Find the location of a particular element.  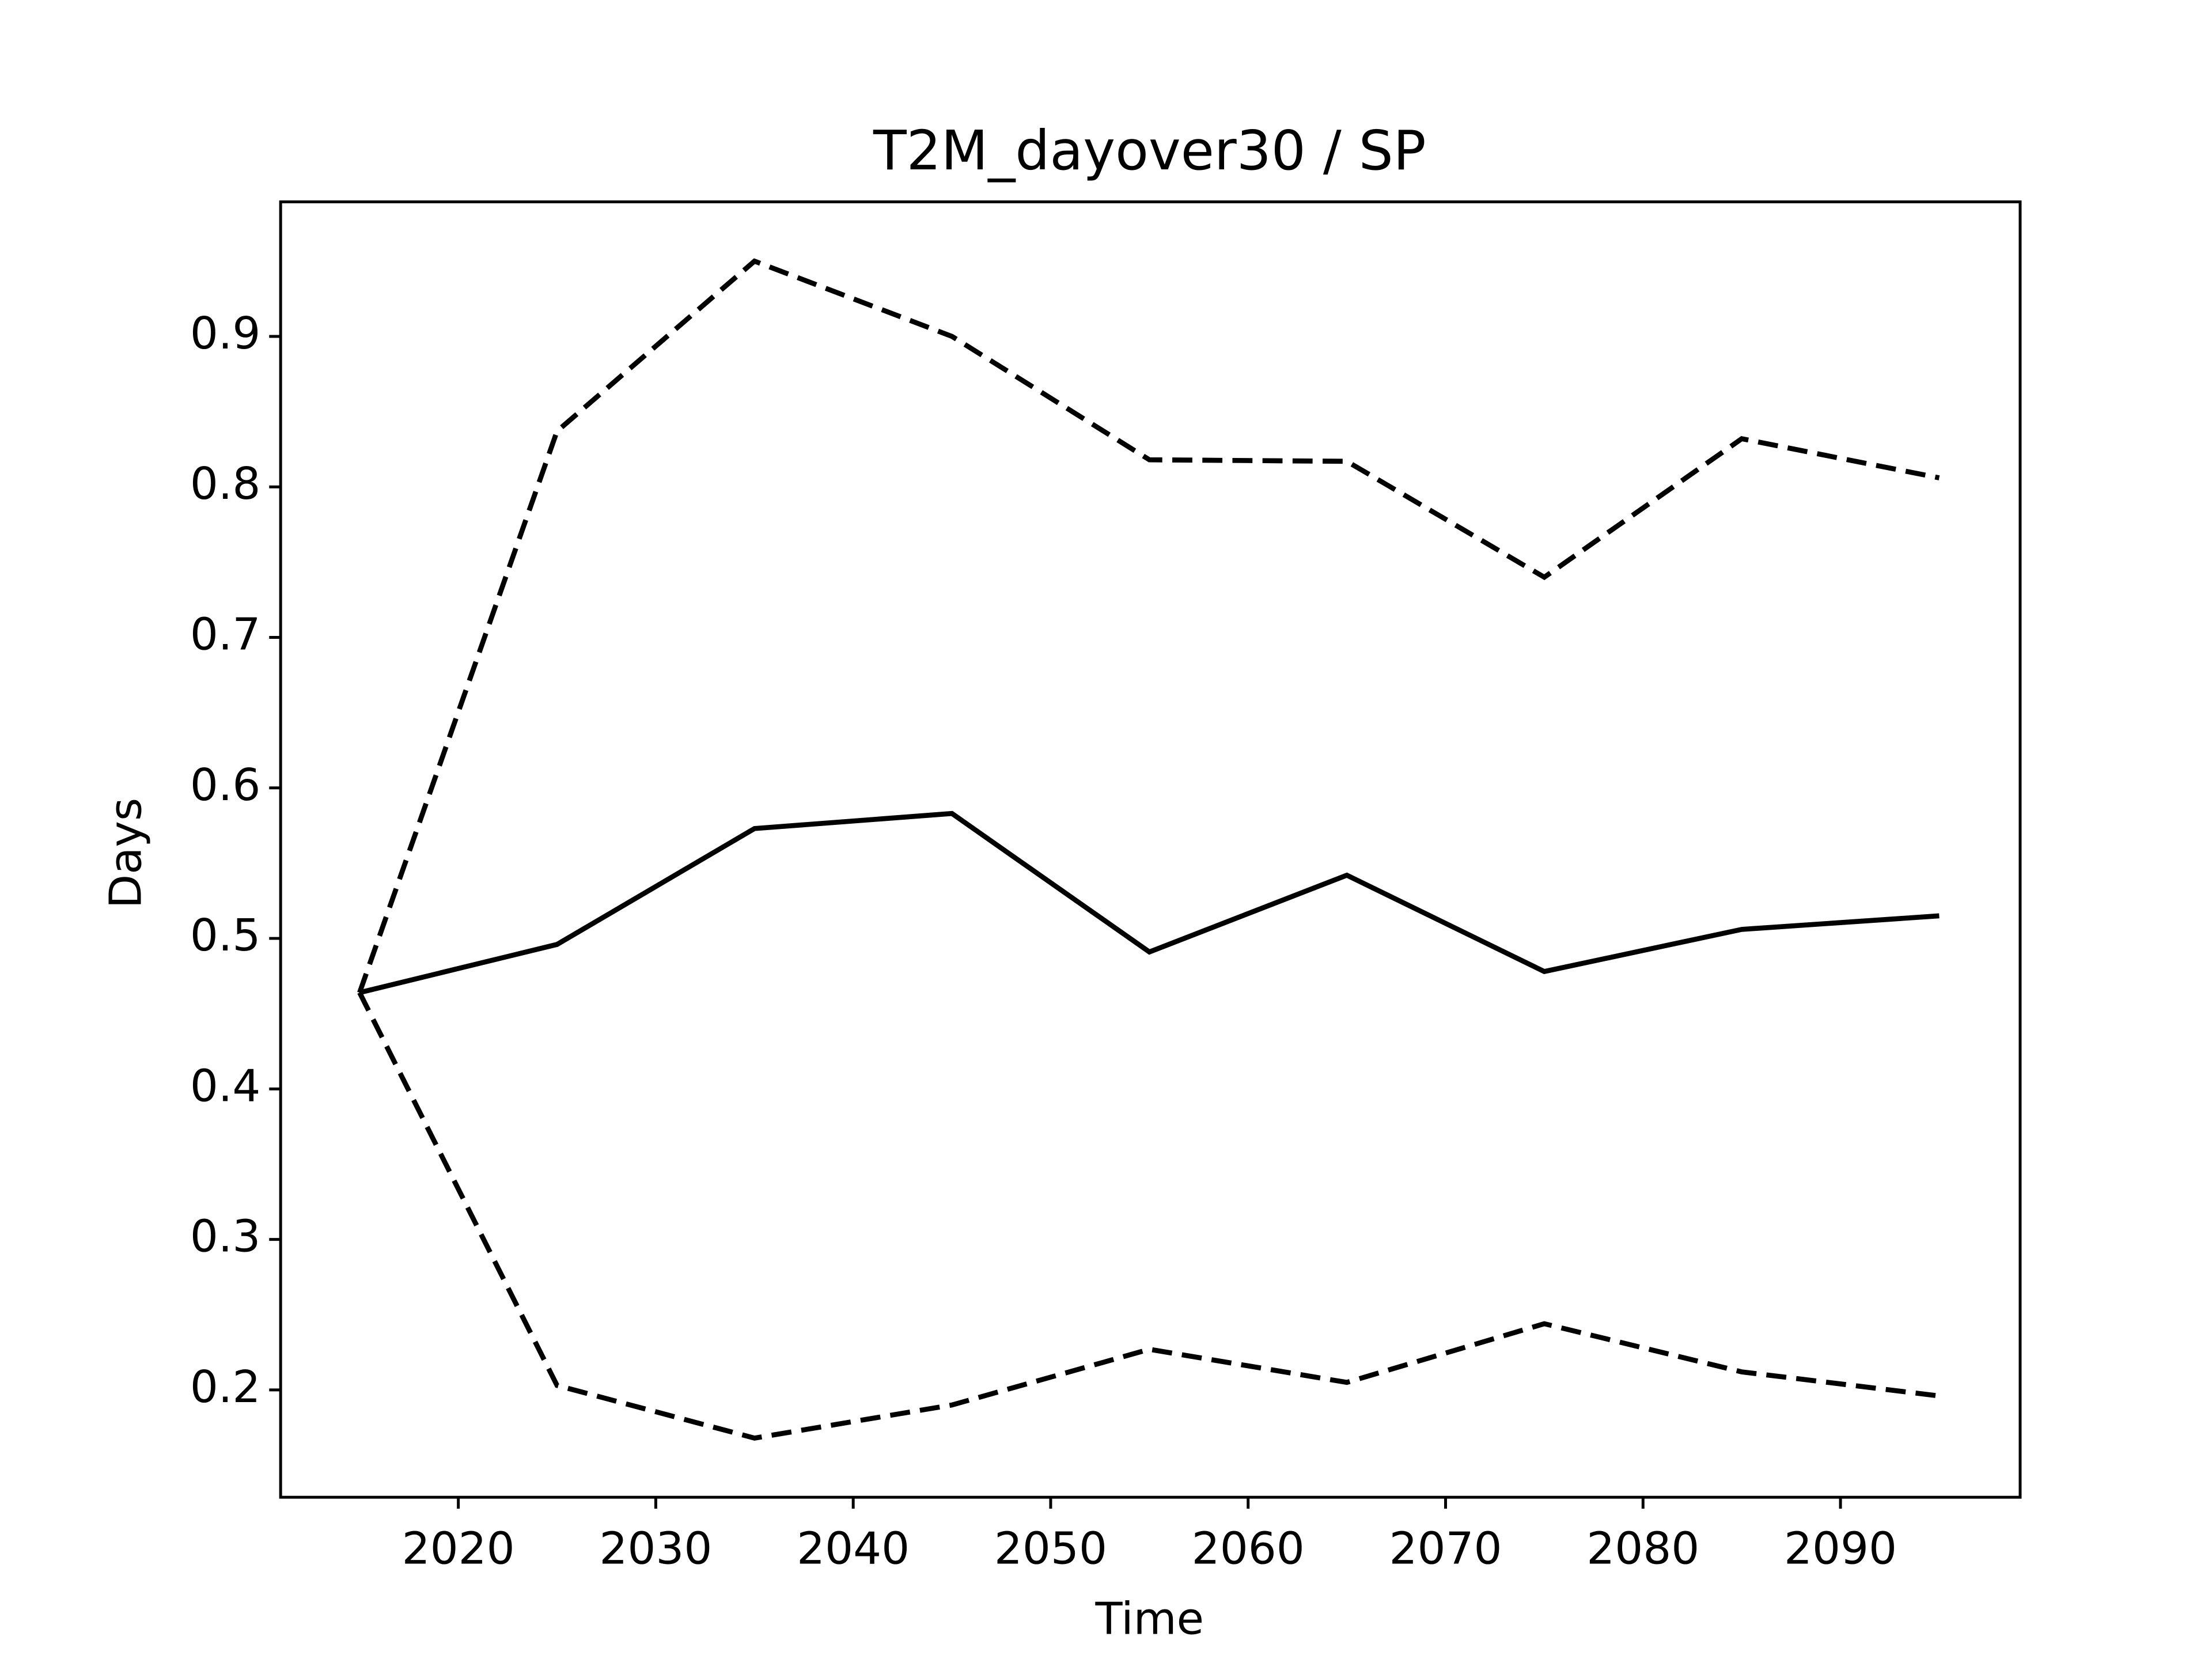

y-tick-label: 0.7 is located at coordinates (225, 635).